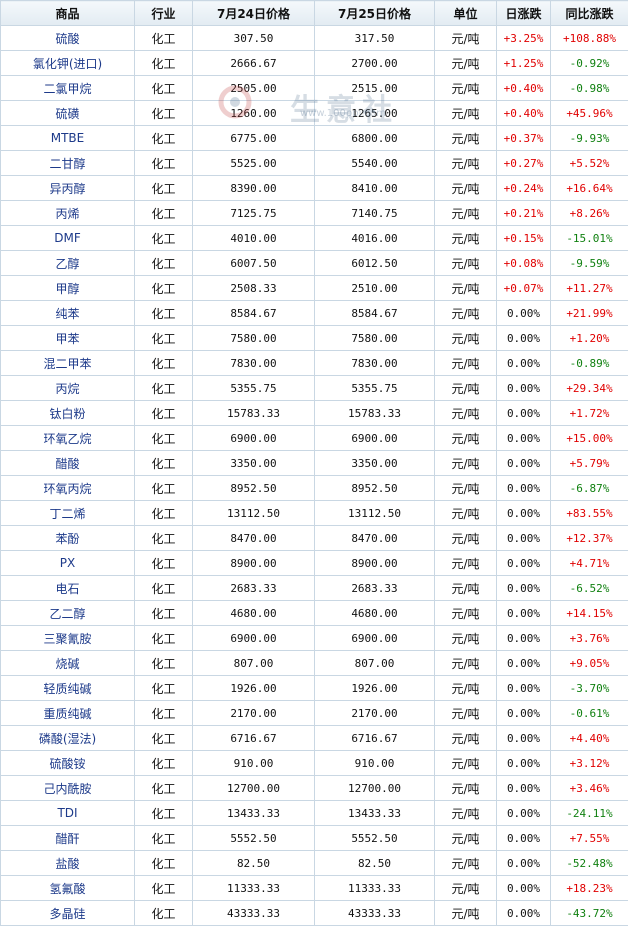  Describe the element at coordinates (67, 263) in the screenshot. I see `product-name-link: 乙醇` at that location.